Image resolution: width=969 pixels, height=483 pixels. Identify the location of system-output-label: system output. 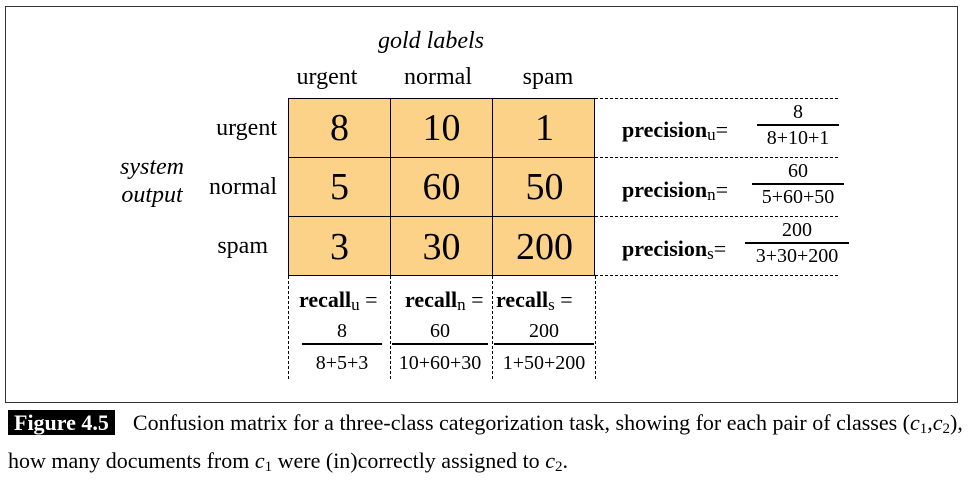
(152, 181).